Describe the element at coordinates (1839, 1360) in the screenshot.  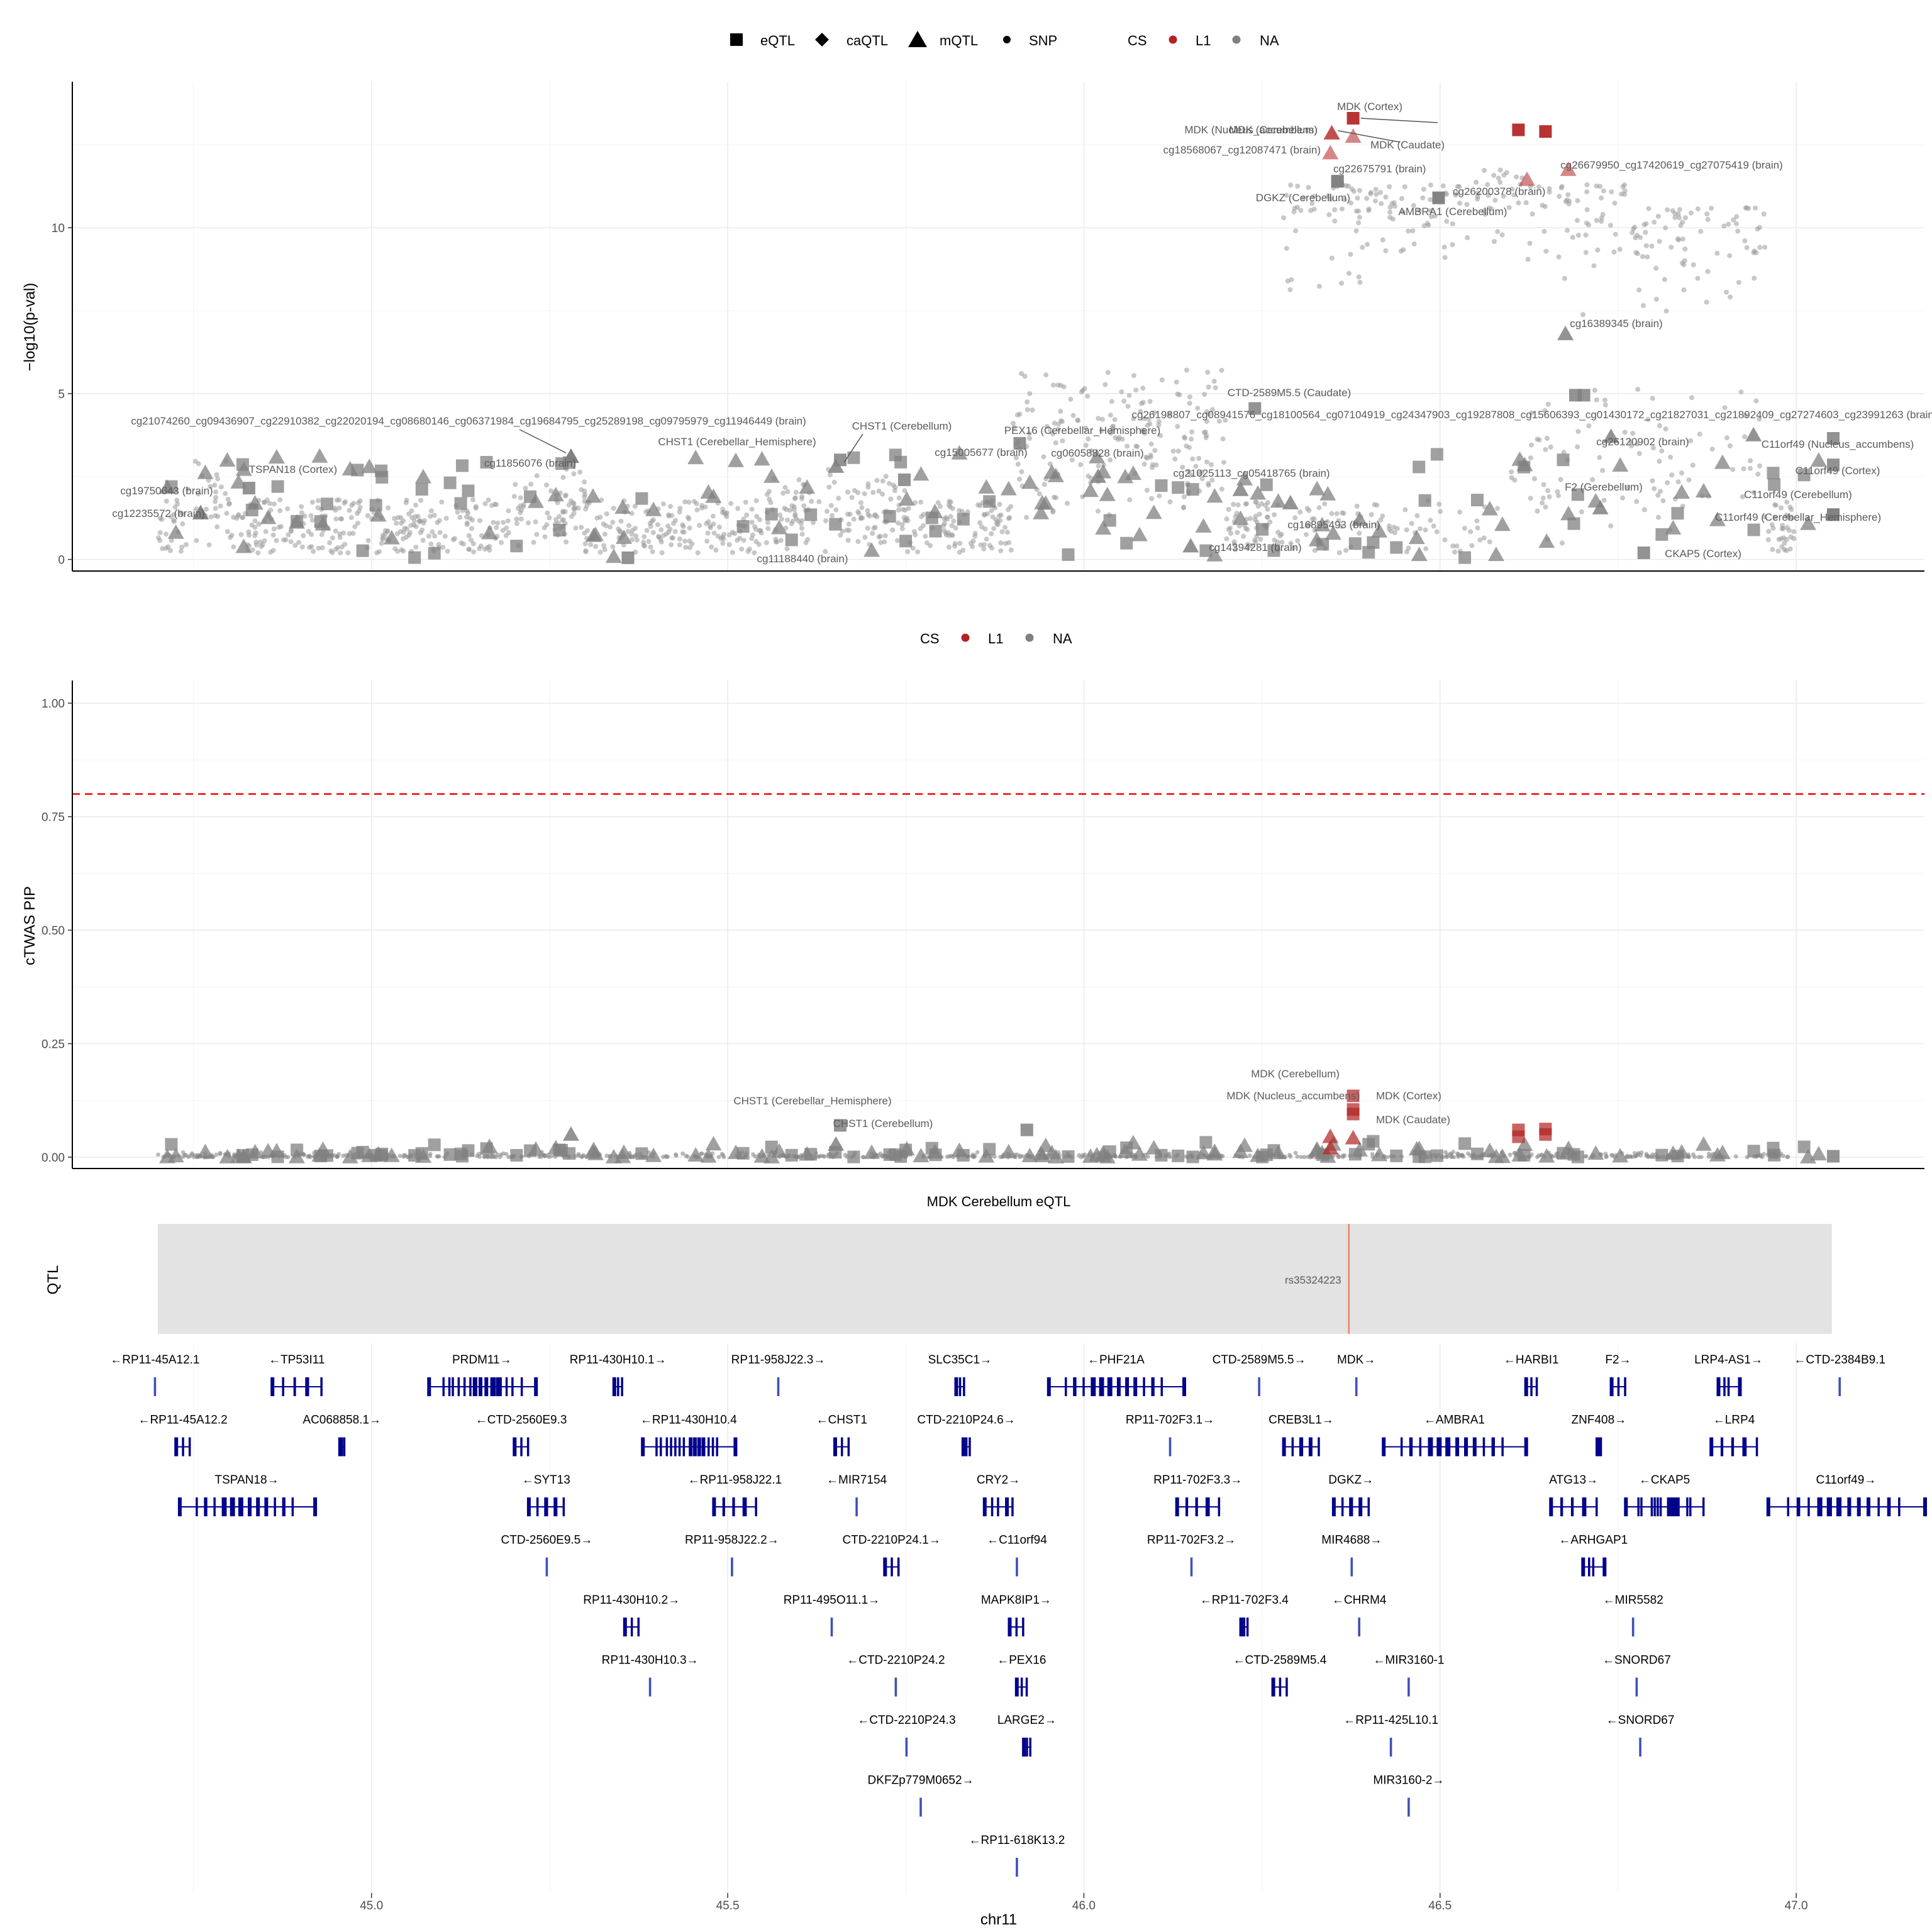
I see `gene-label: ←CTD-2384B9.1` at that location.